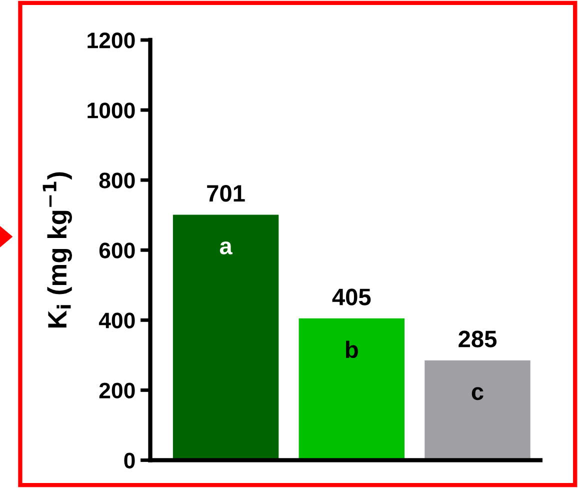  Describe the element at coordinates (352, 349) in the screenshot. I see `annotation: b` at that location.